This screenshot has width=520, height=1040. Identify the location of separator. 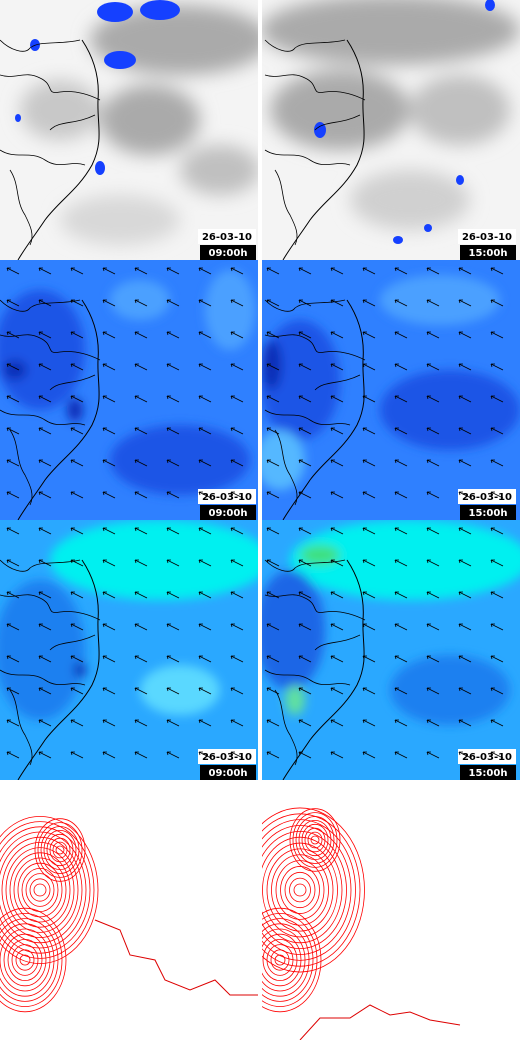
(260, 520).